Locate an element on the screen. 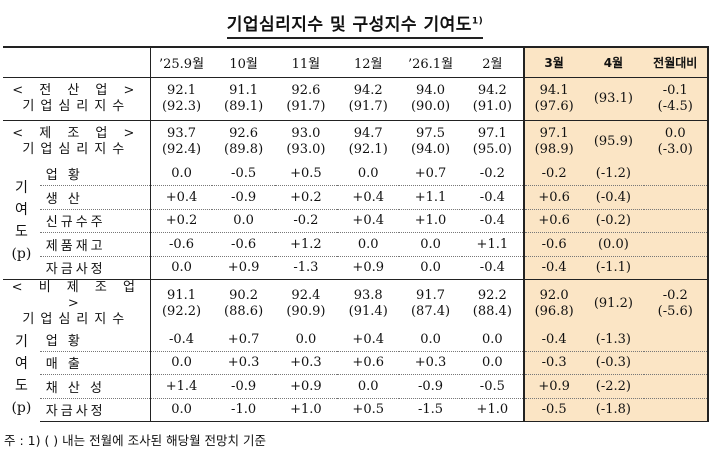 Image resolution: width=710 pixels, height=458 pixels. side-label-char: 기 is located at coordinates (21, 341).